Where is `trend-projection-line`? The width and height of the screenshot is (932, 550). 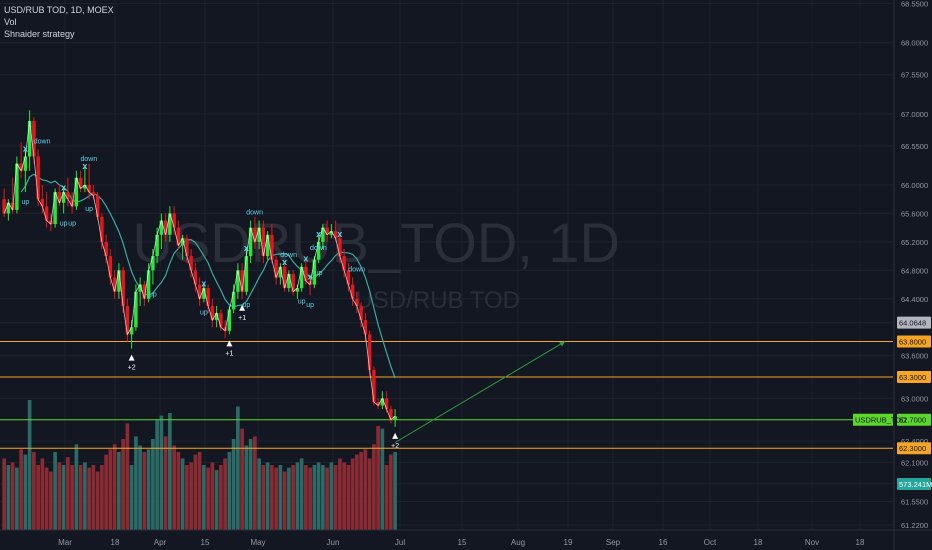
trend-projection-line is located at coordinates (480, 392).